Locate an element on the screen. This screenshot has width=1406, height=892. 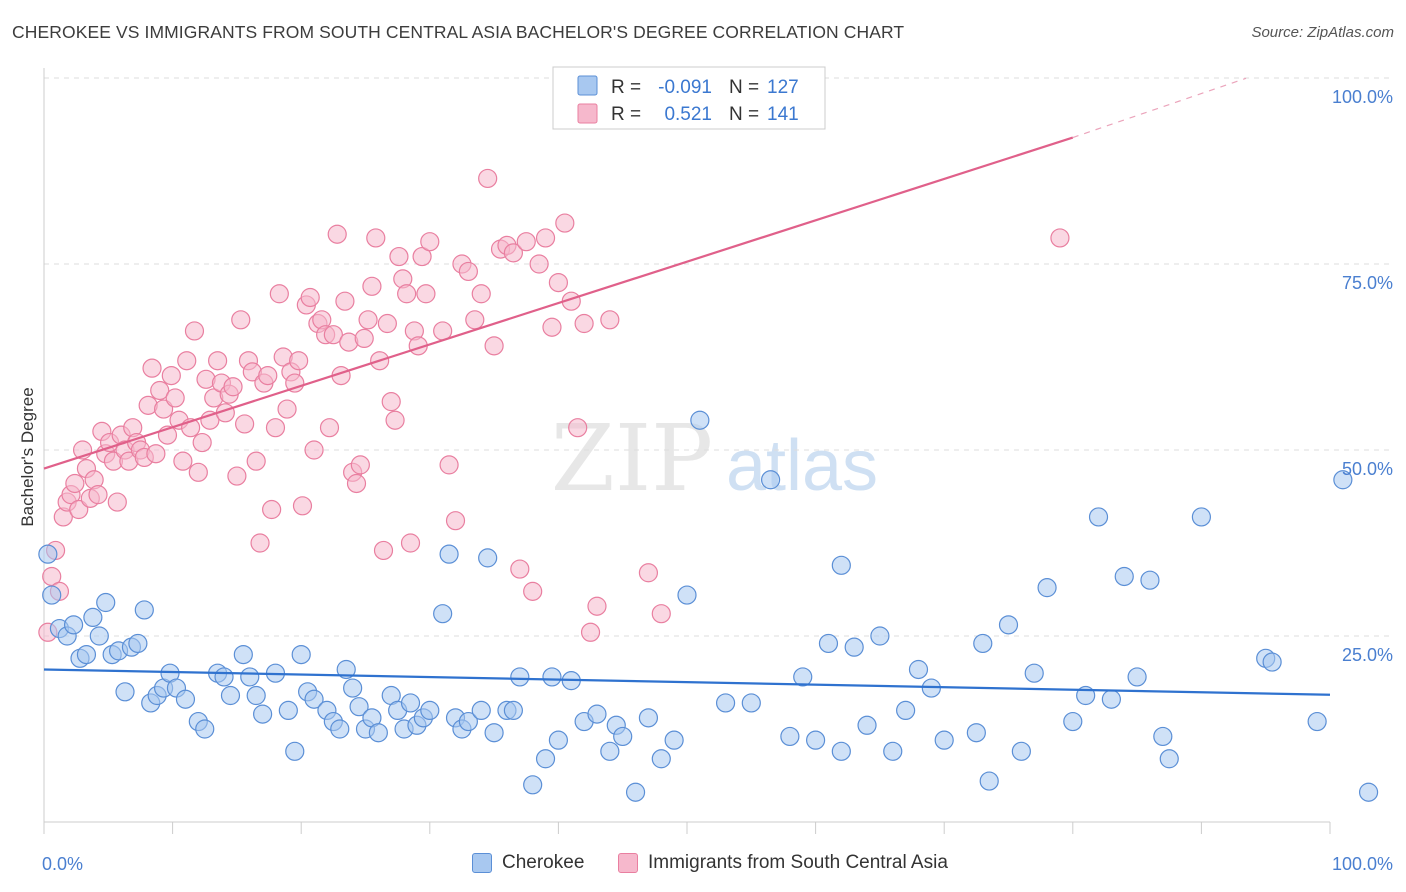
cherokee-trend-line is located at coordinates (687, 682).